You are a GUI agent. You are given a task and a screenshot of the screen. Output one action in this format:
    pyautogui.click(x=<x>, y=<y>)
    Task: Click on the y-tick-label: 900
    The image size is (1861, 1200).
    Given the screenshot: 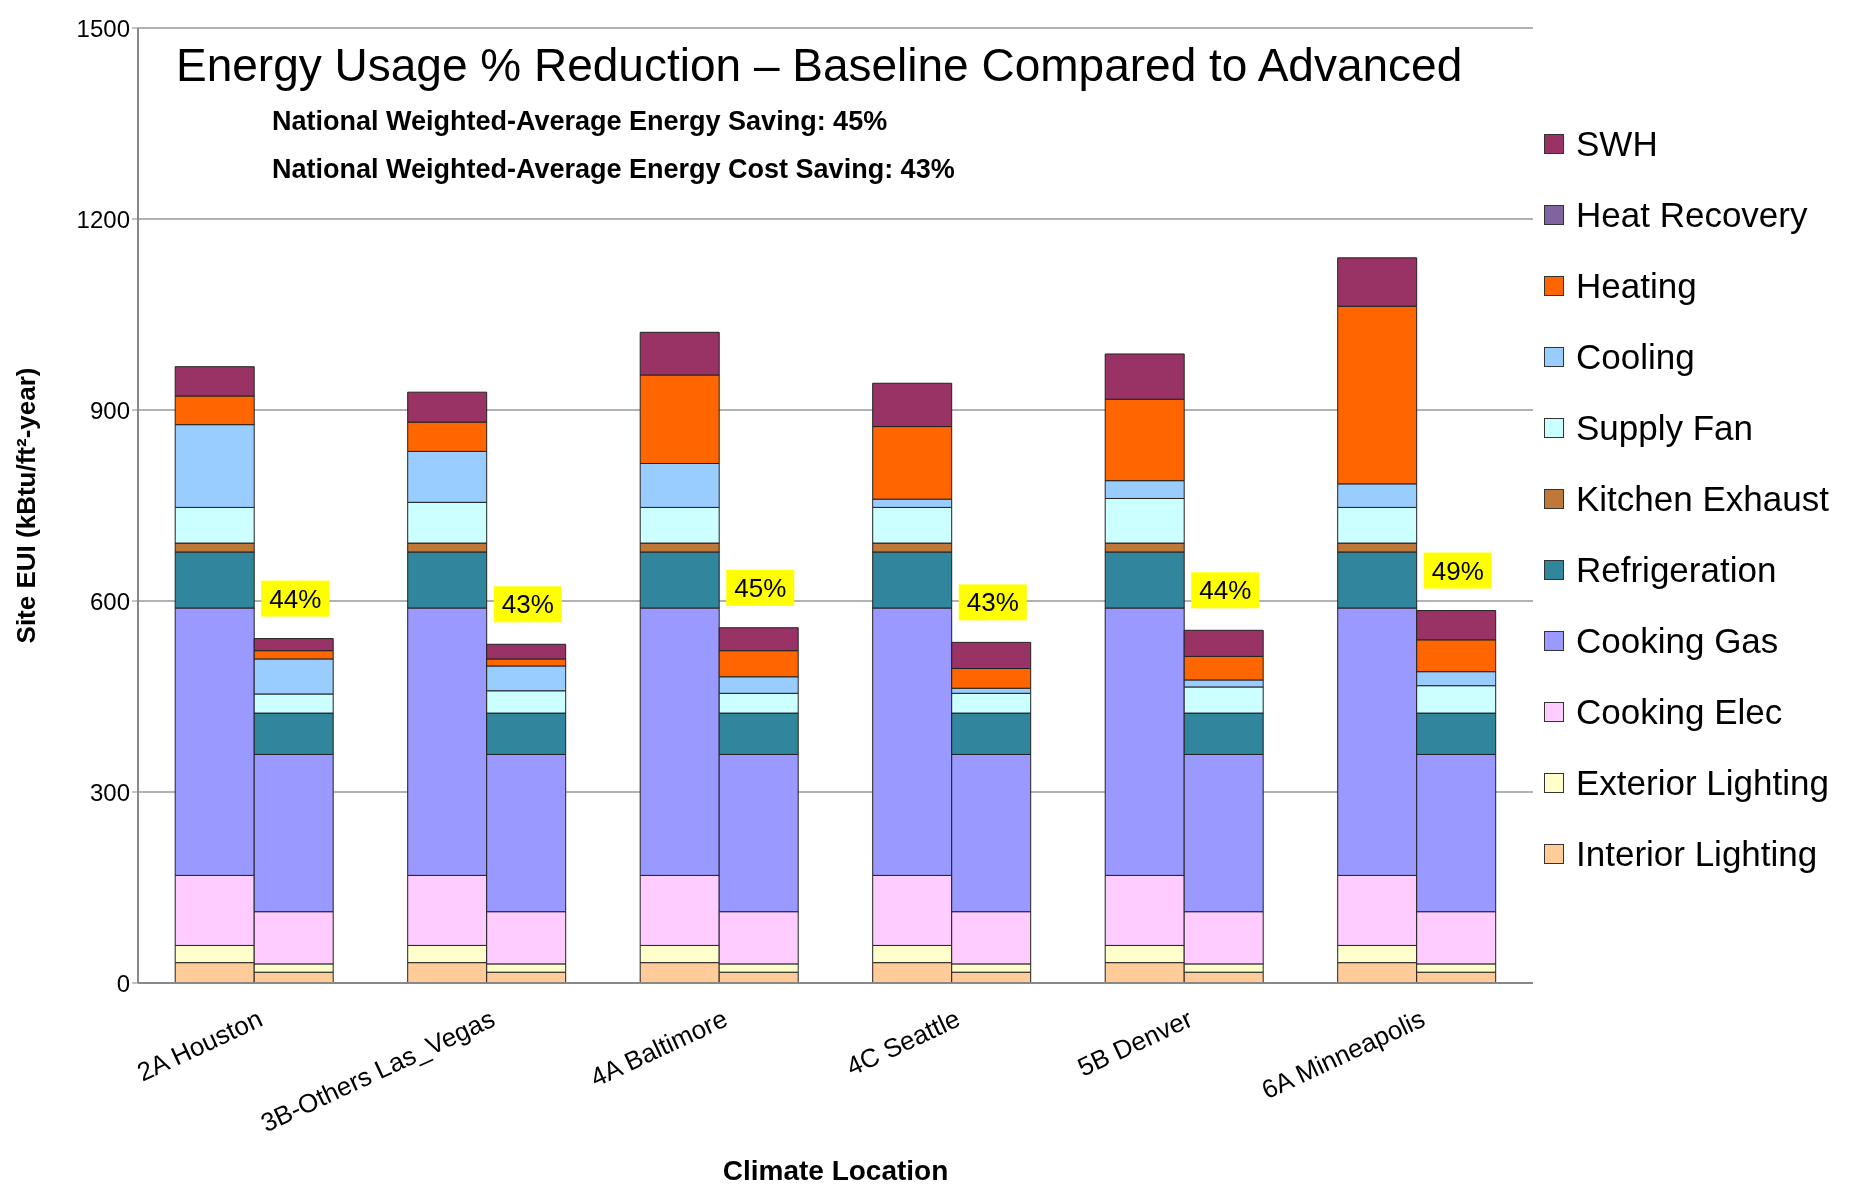 What is the action you would take?
    pyautogui.click(x=109, y=410)
    